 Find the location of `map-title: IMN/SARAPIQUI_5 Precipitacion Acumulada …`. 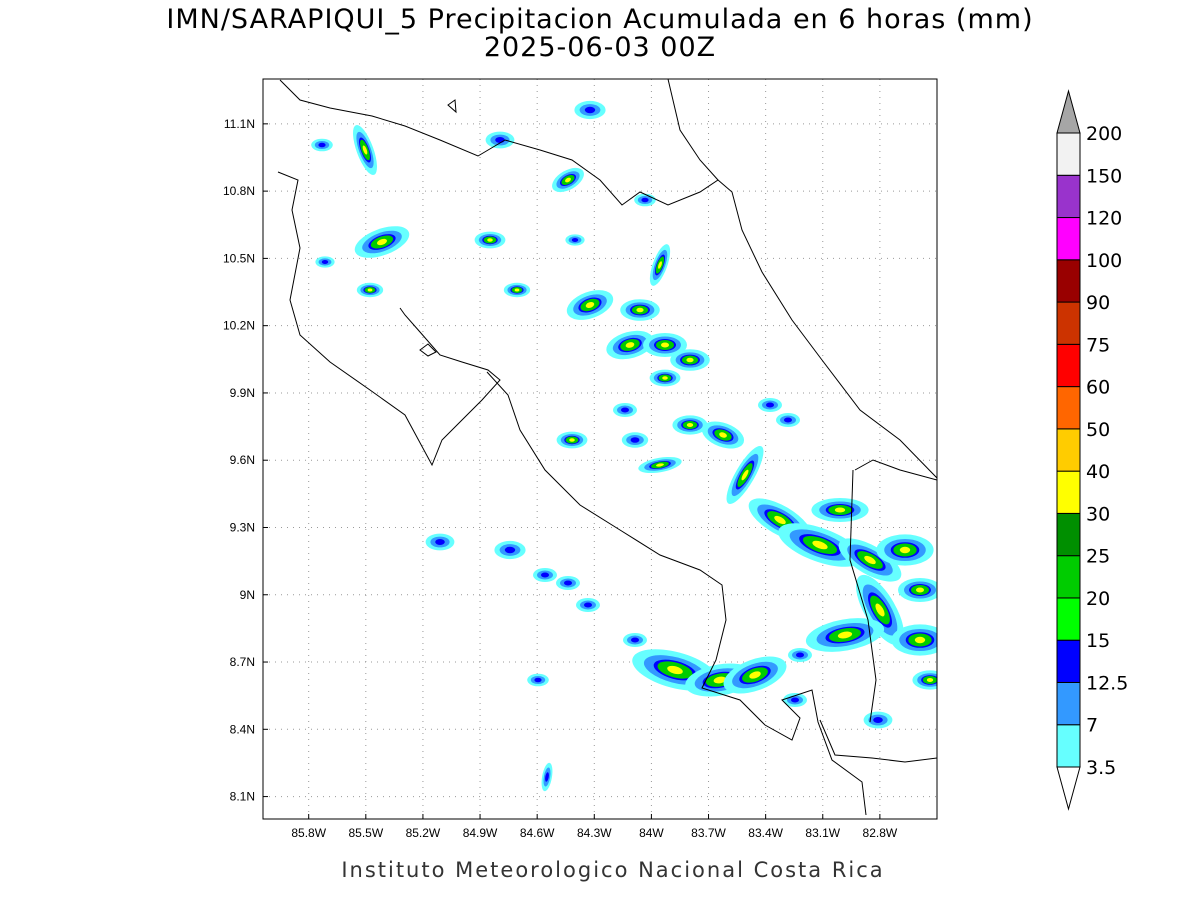

map-title: IMN/SARAPIQUI_5 Precipitacion Acumulada … is located at coordinates (599, 19).